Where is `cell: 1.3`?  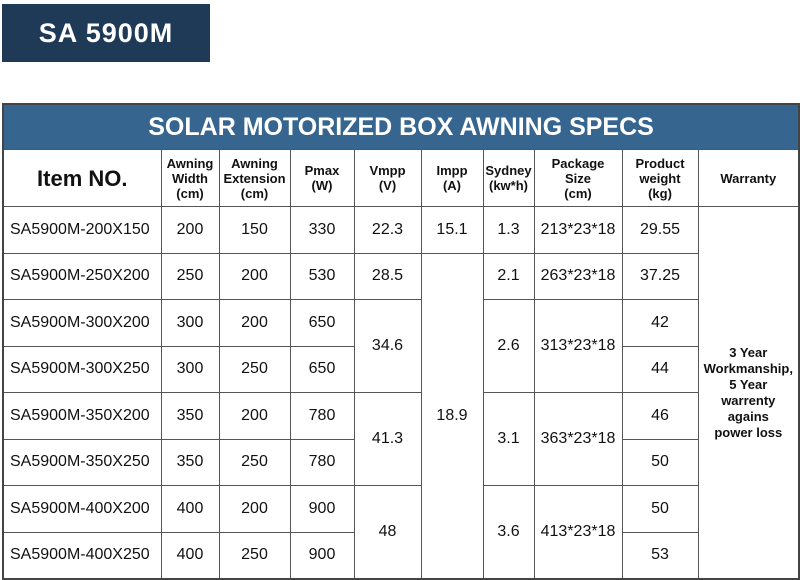 cell: 1.3 is located at coordinates (508, 230).